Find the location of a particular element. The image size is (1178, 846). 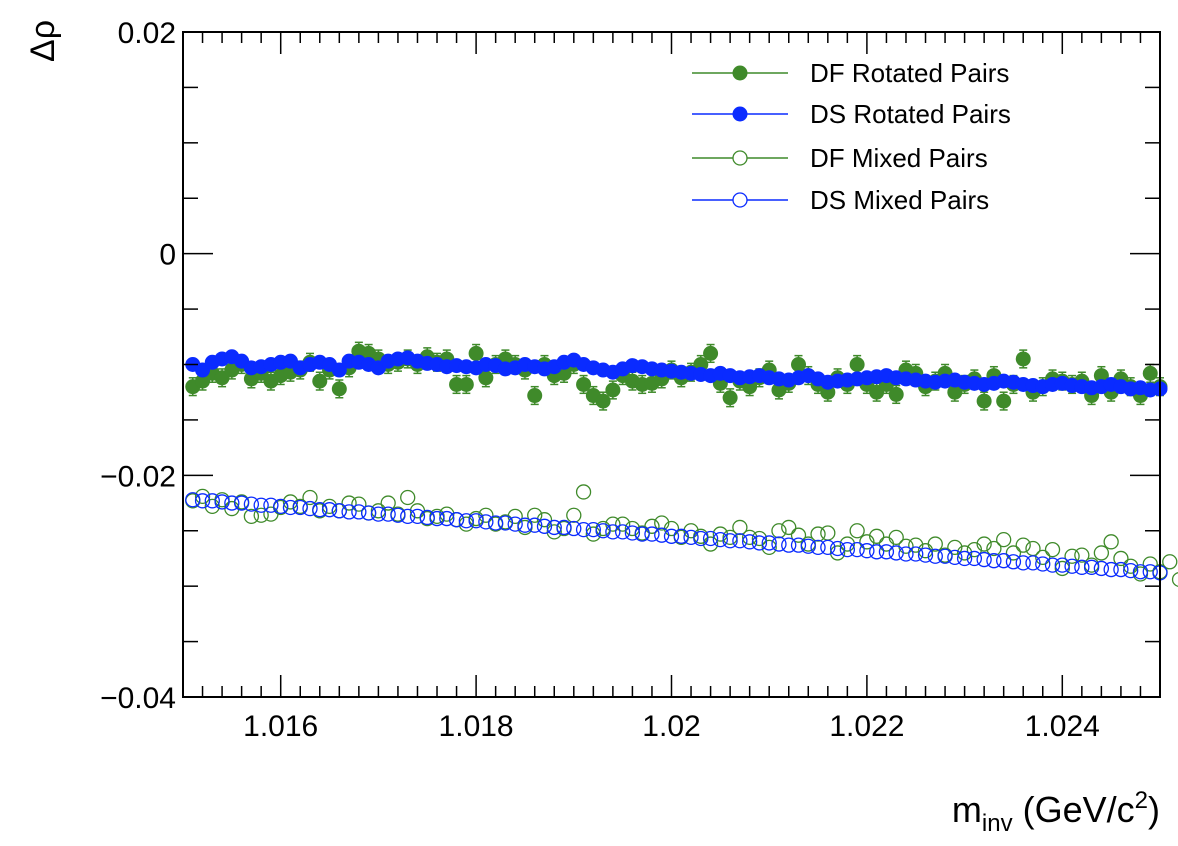

legend-entry: DS Mixed Pairs is located at coordinates (840, 200).